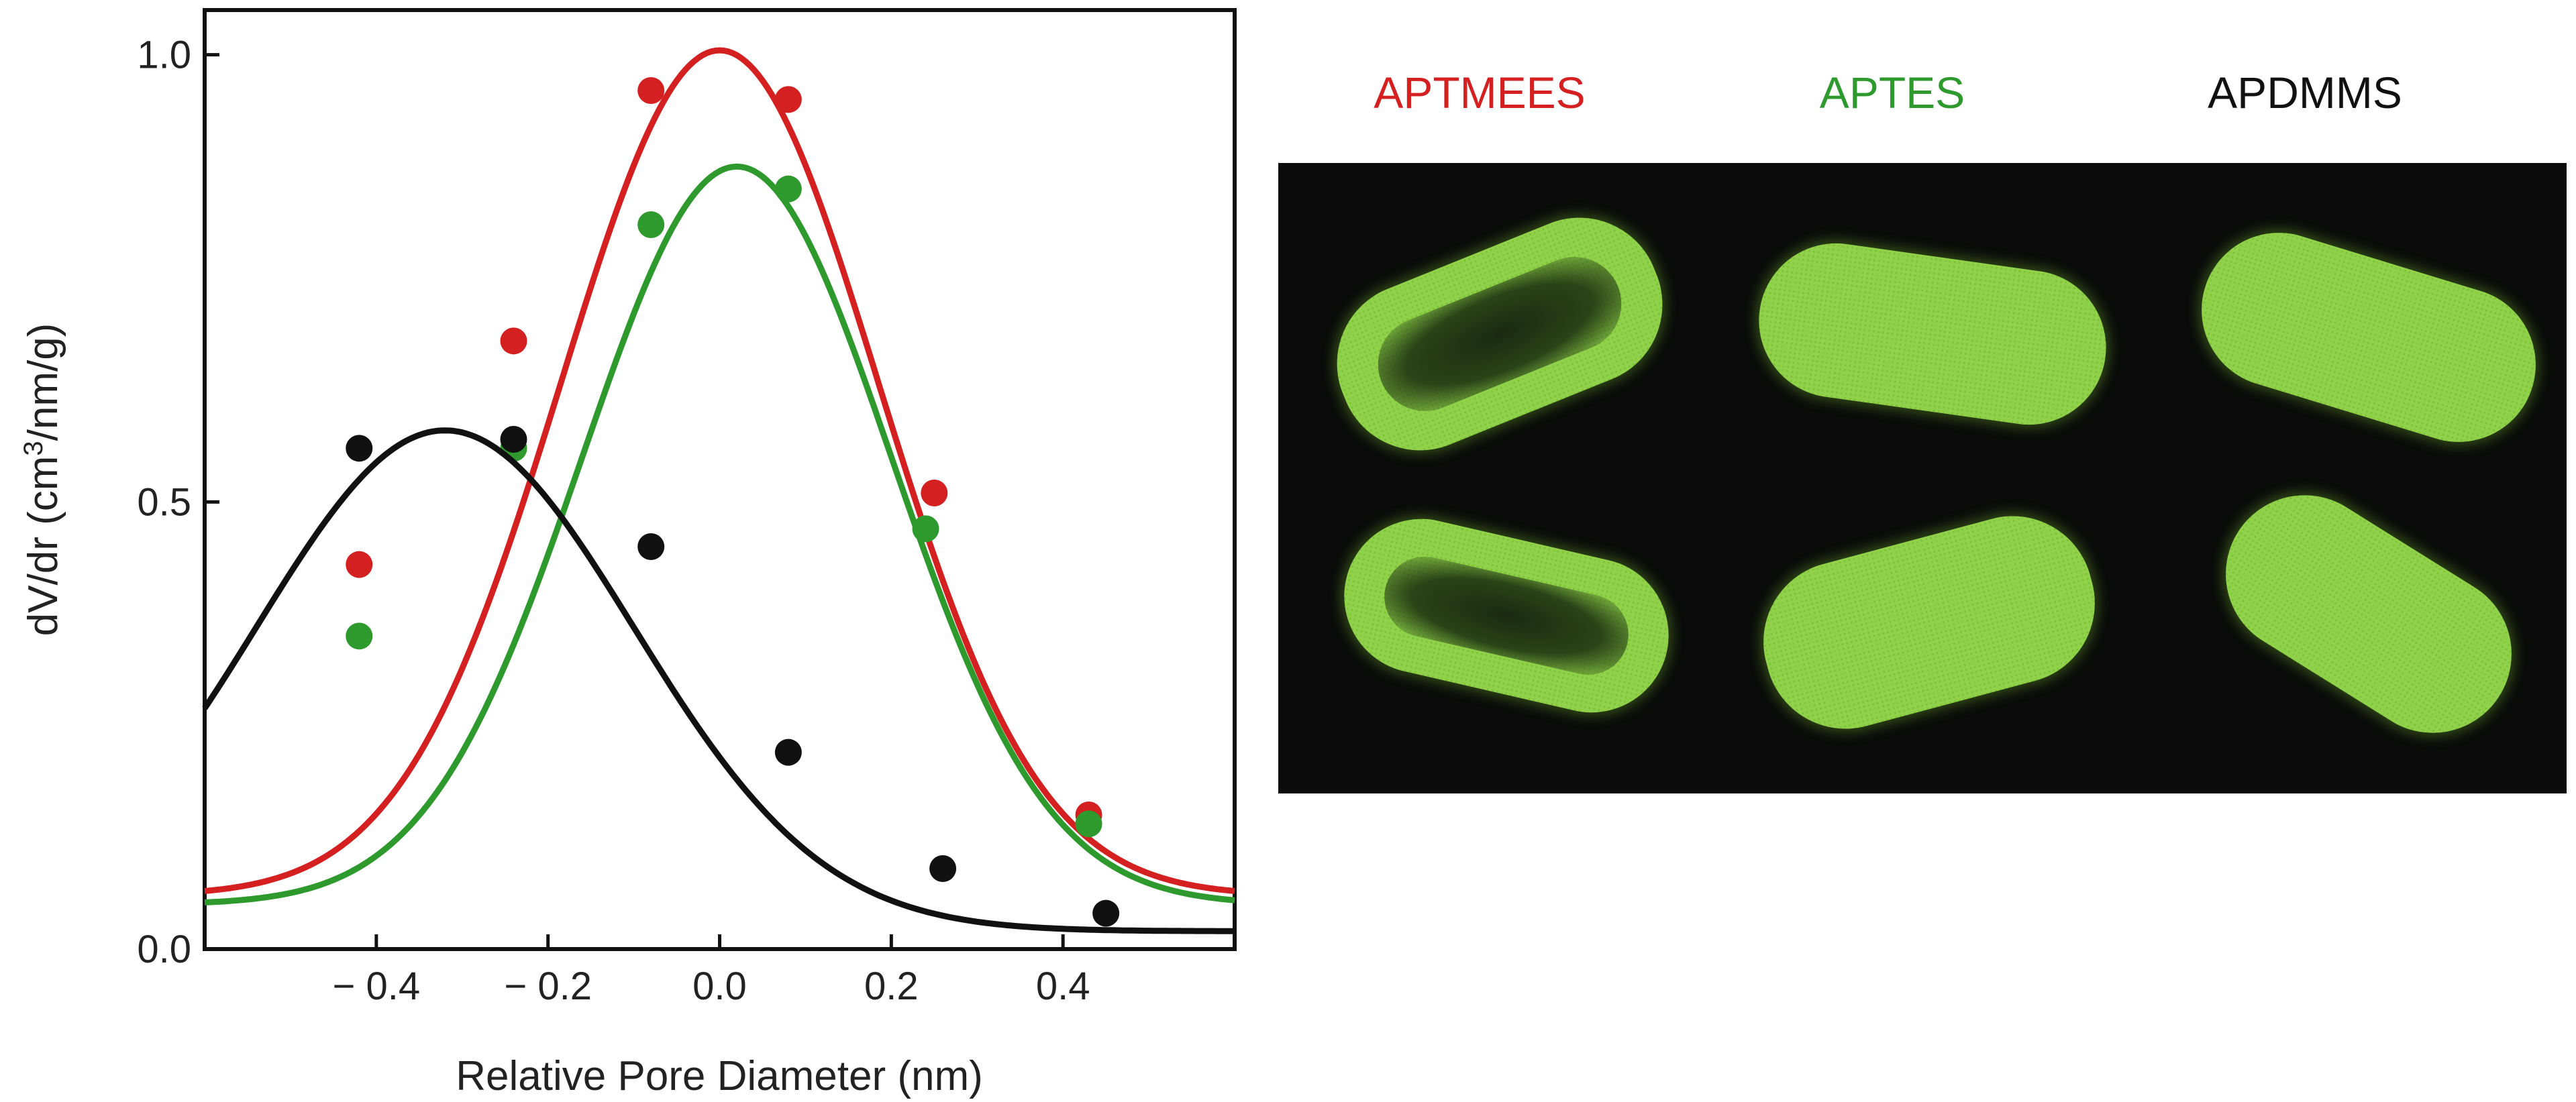 Image resolution: width=2576 pixels, height=1102 pixels. Describe the element at coordinates (33, 448) in the screenshot. I see `y-axis-title-superscript: 3` at that location.